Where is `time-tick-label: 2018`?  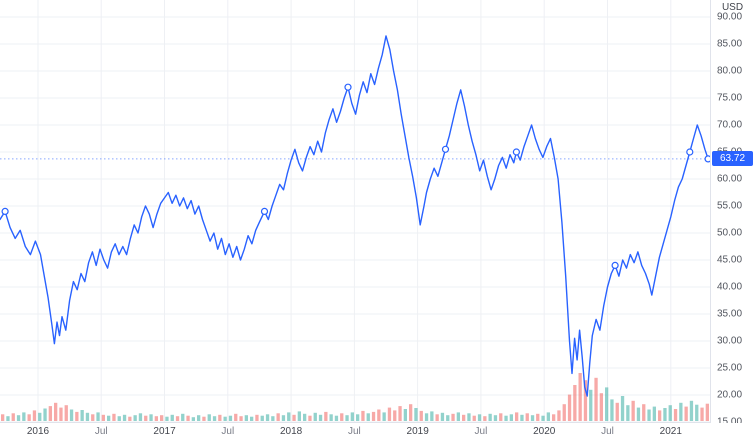 time-tick-label: 2018 is located at coordinates (291, 431).